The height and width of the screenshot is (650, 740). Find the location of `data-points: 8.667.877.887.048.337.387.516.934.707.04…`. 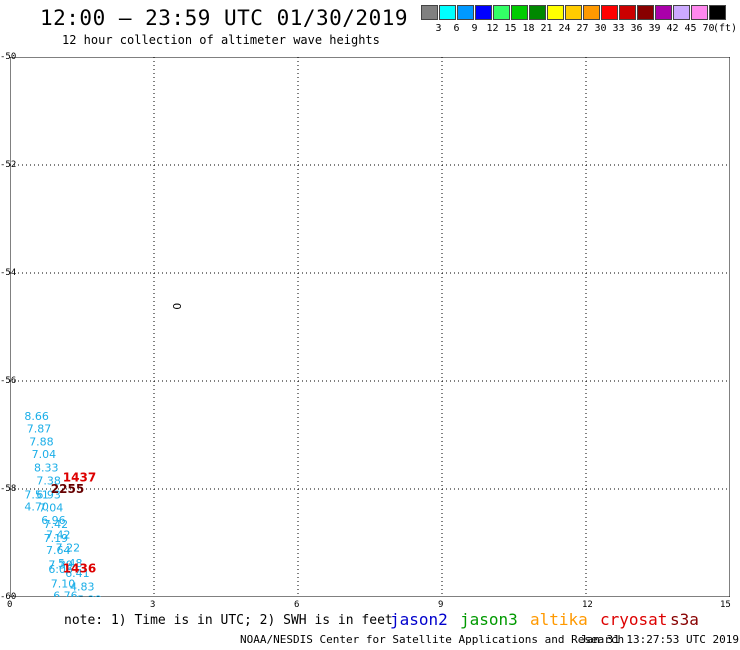

data-points: 8.667.877.887.048.337.387.516.934.707.04… is located at coordinates (103, 450).